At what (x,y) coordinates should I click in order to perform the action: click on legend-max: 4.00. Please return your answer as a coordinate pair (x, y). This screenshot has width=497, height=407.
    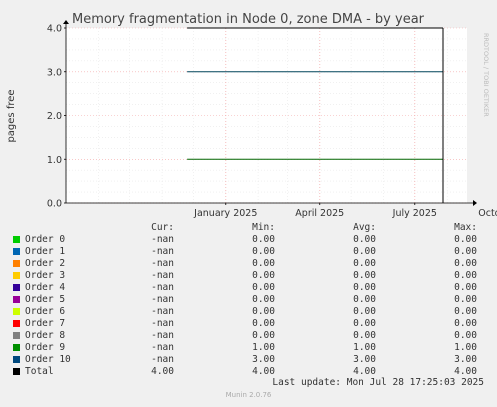
    Looking at the image, I should click on (465, 371).